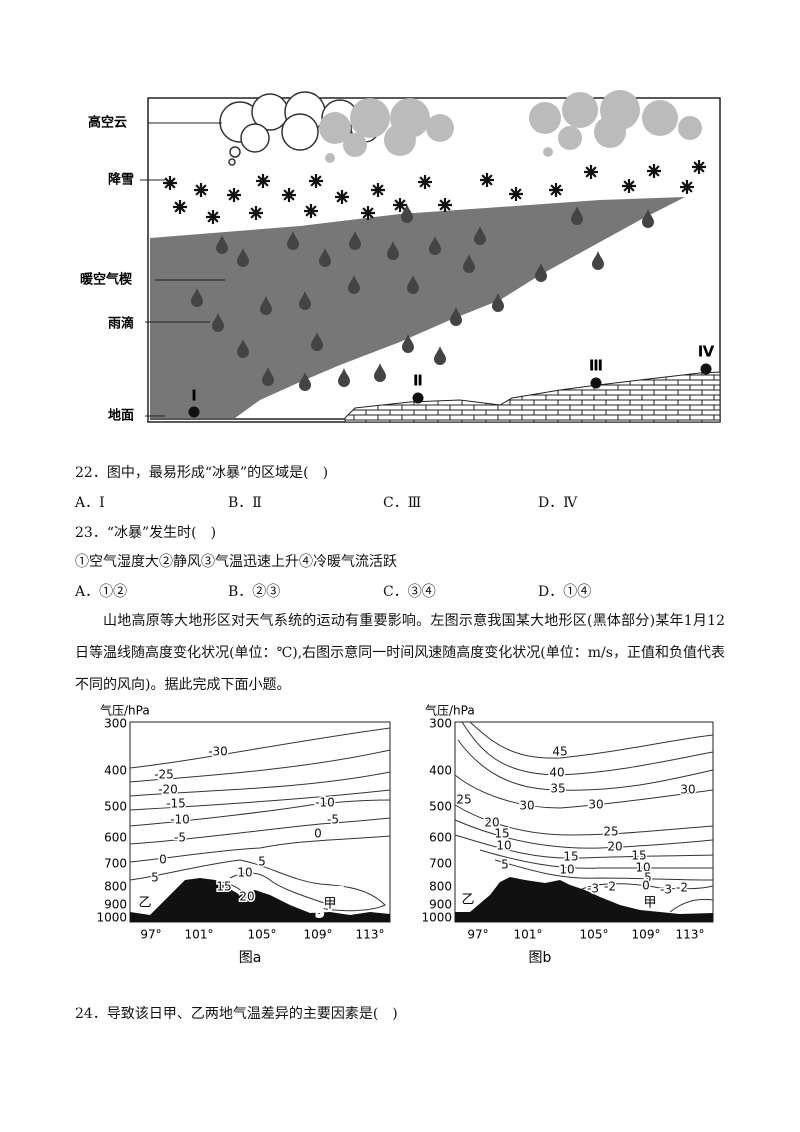 This screenshot has width=800, height=1132. Describe the element at coordinates (436, 918) in the screenshot. I see `y-tick-label: 1000` at that location.